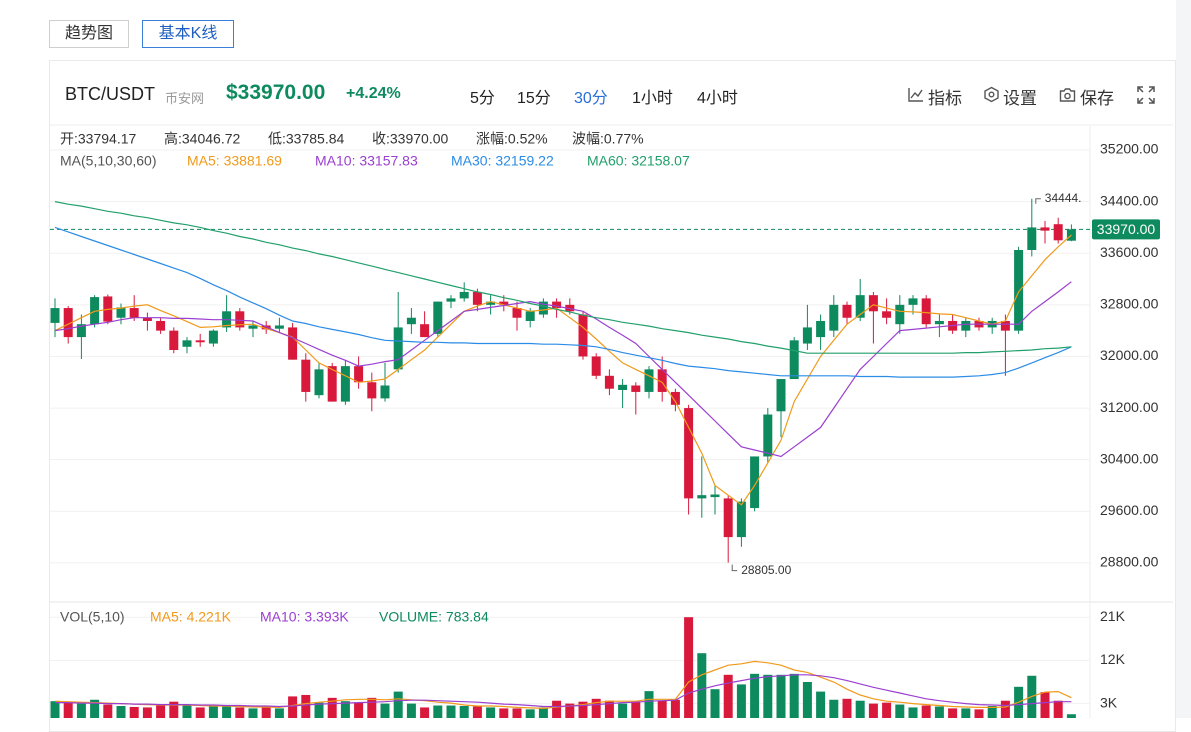  Describe the element at coordinates (276, 92) in the screenshot. I see `price: $33970.00` at that location.